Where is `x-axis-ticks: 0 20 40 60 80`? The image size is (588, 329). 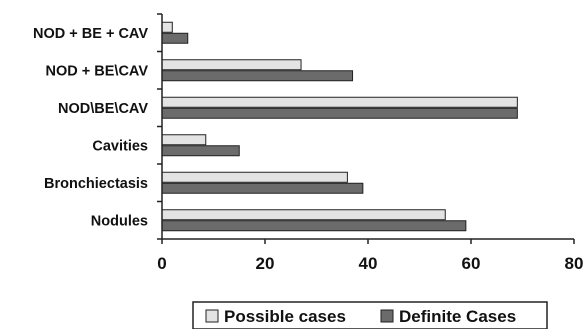 x-axis-ticks: 0 20 40 60 80 is located at coordinates (370, 256).